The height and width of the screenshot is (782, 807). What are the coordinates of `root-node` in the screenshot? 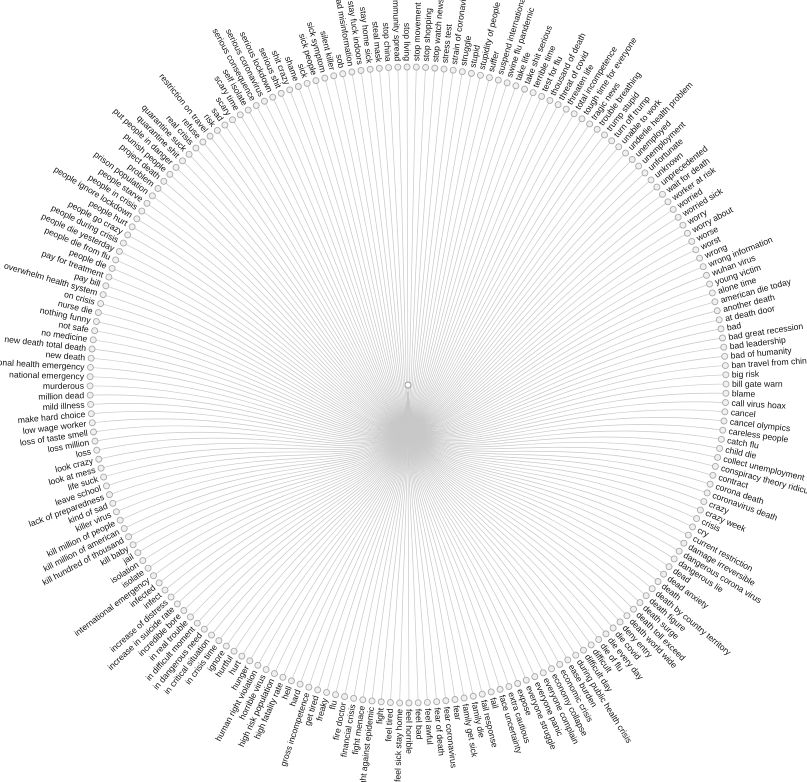 It's located at (408, 385).